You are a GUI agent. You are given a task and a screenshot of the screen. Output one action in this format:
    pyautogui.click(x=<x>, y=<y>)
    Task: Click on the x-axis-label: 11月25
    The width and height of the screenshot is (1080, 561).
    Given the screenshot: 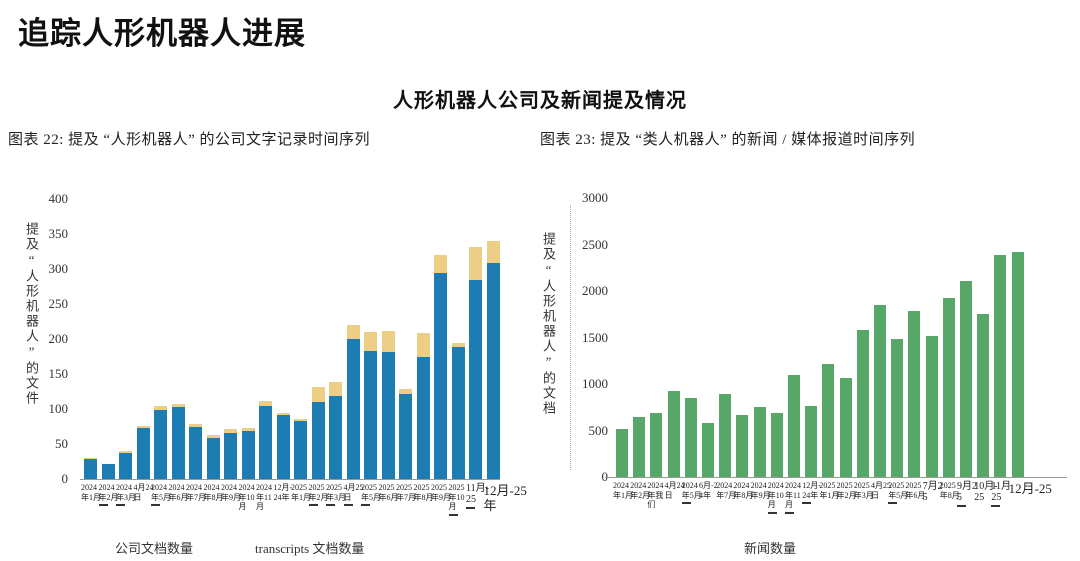 What is the action you would take?
    pyautogui.click(x=1003, y=494)
    